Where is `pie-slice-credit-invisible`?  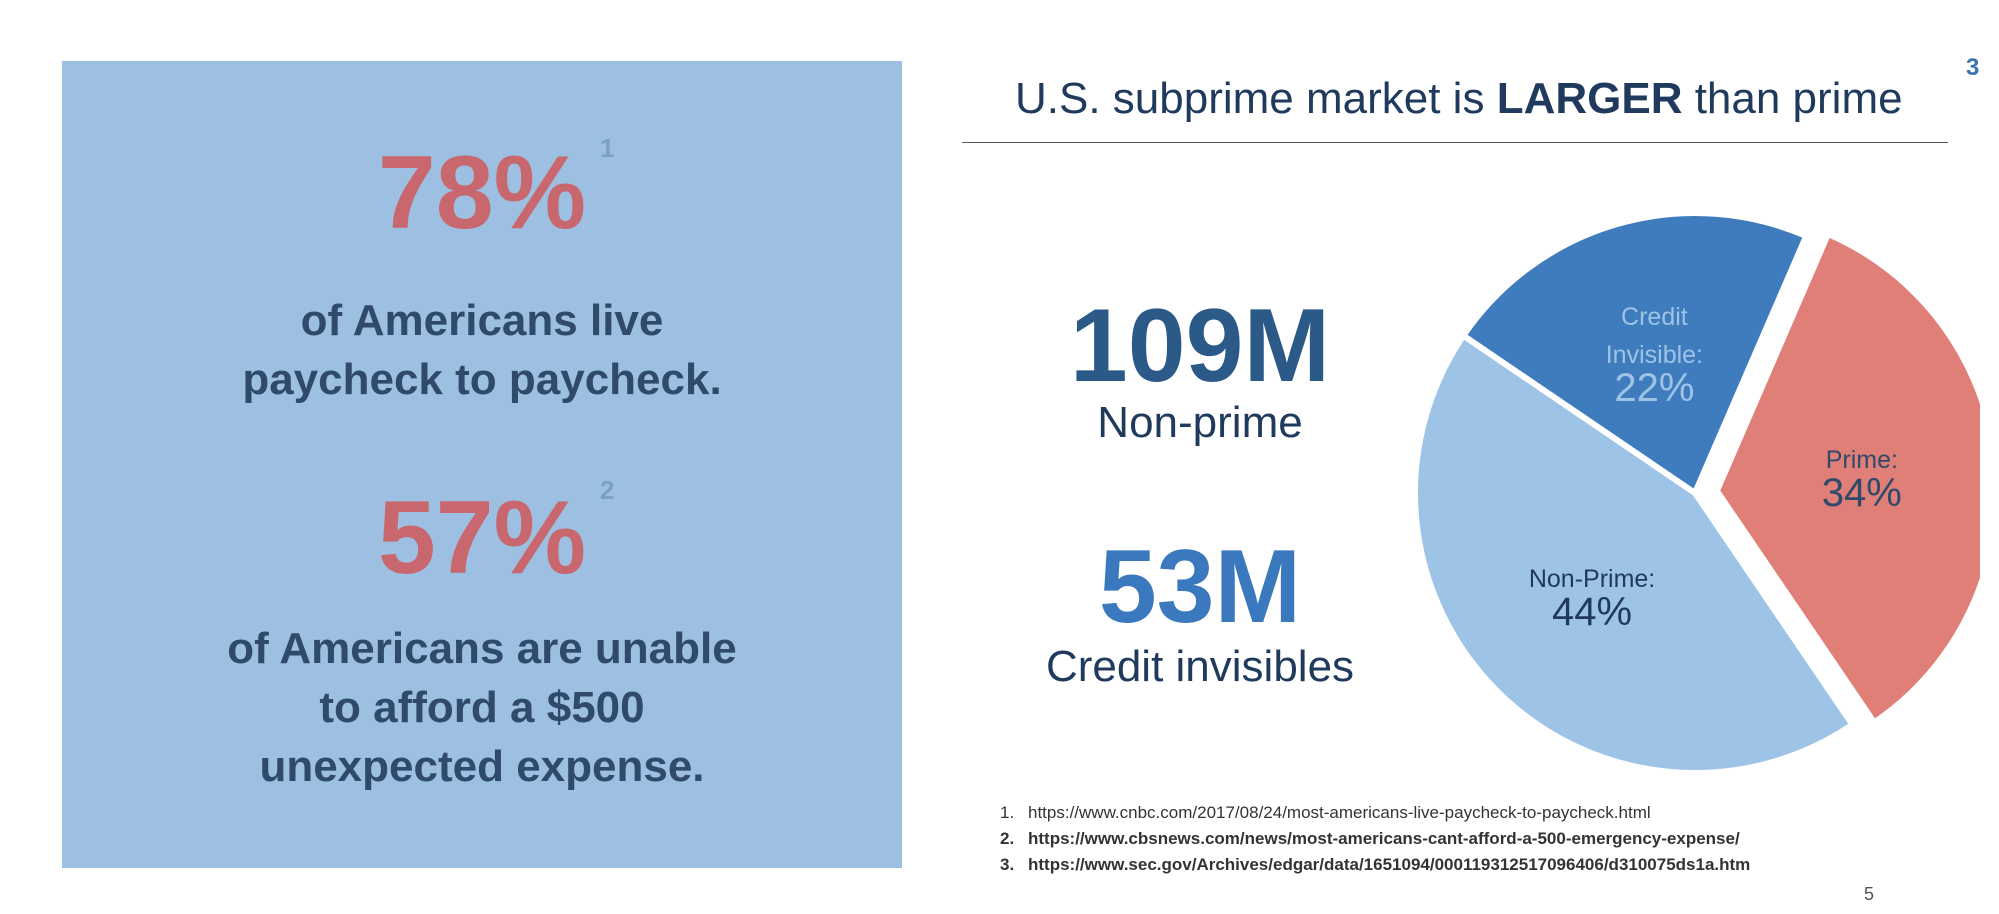 pie-slice-credit-invisible is located at coordinates (1635, 354).